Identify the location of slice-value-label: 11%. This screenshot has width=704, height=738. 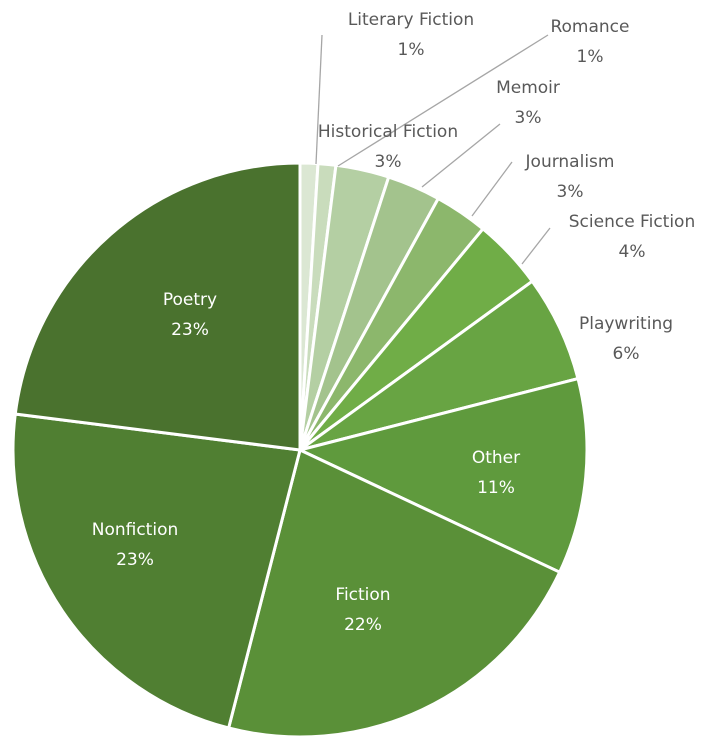
(496, 488).